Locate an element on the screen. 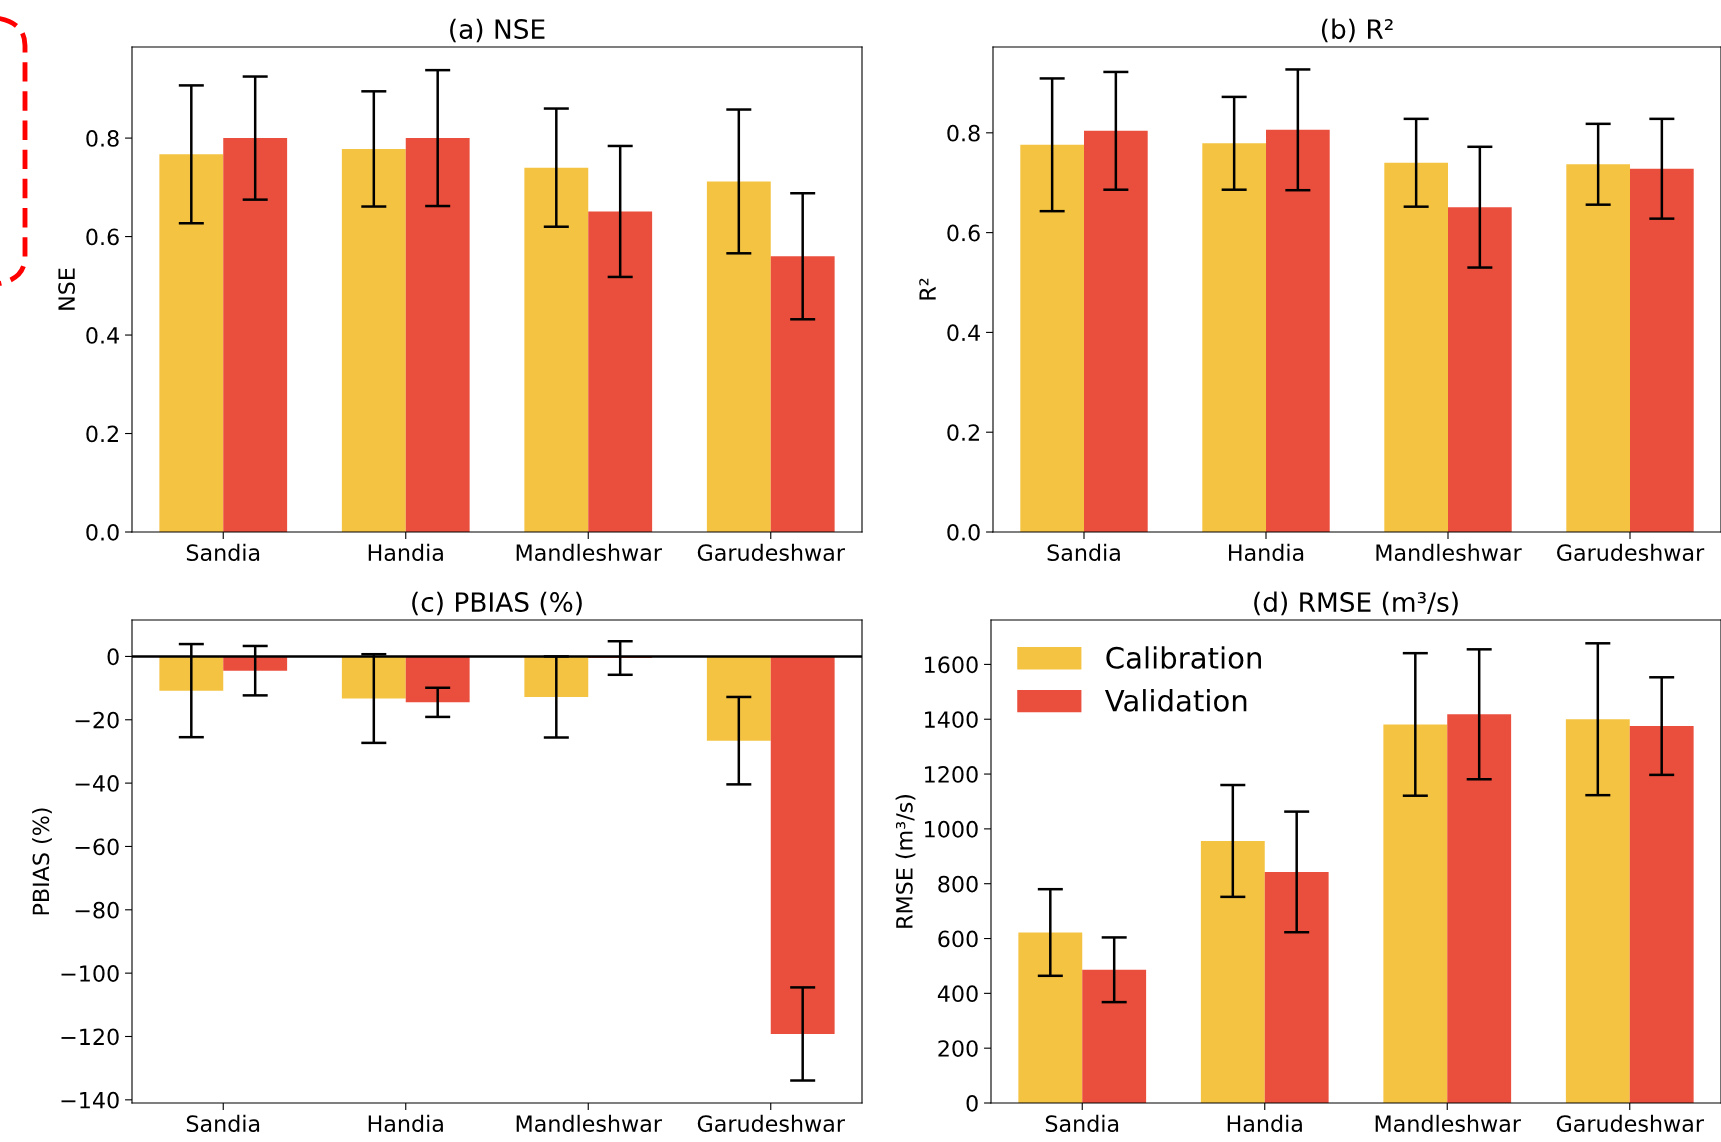  legend-label: Calibration is located at coordinates (1183, 657).